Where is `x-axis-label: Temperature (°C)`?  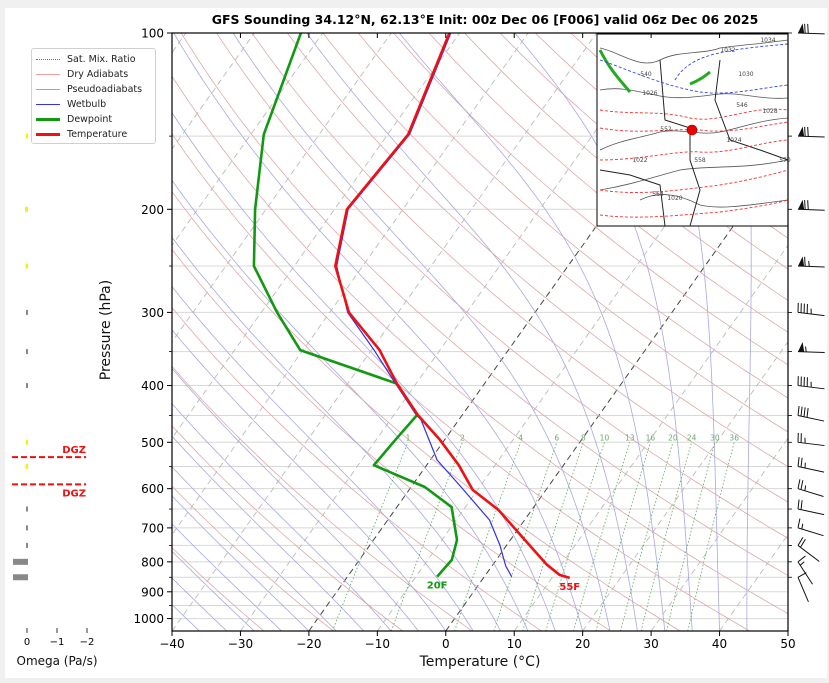
x-axis-label: Temperature (°C) is located at coordinates (480, 662).